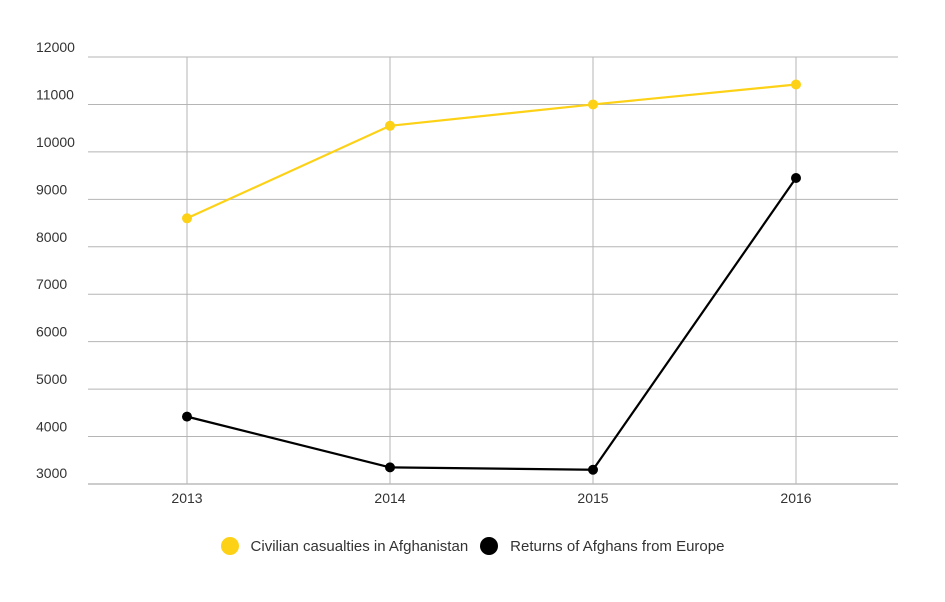 The height and width of the screenshot is (602, 945). I want to click on y-tick-label: 7000, so click(51, 284).